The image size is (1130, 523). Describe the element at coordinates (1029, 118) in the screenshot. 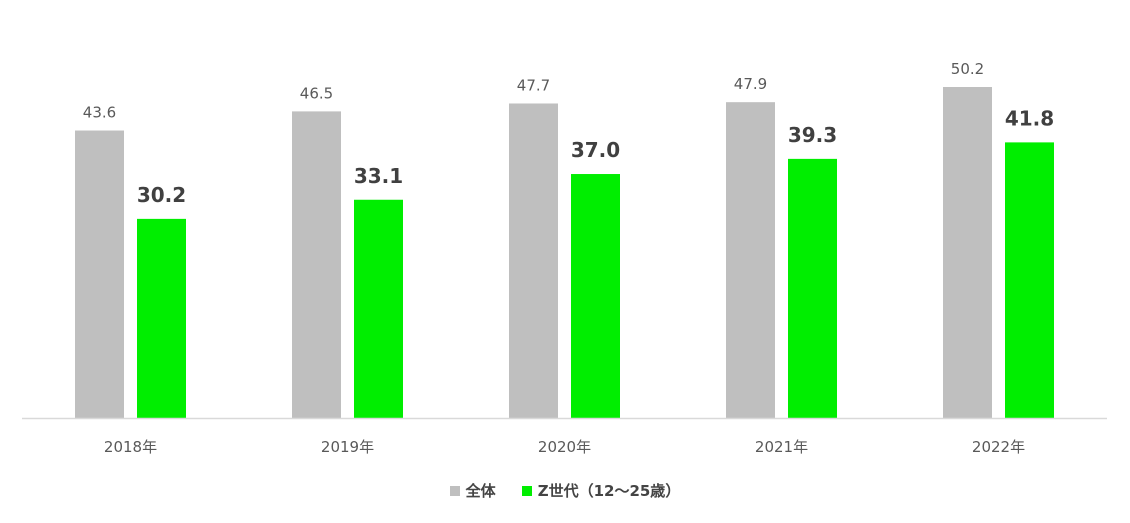

I see `data-label-gen-z: 41.8` at that location.